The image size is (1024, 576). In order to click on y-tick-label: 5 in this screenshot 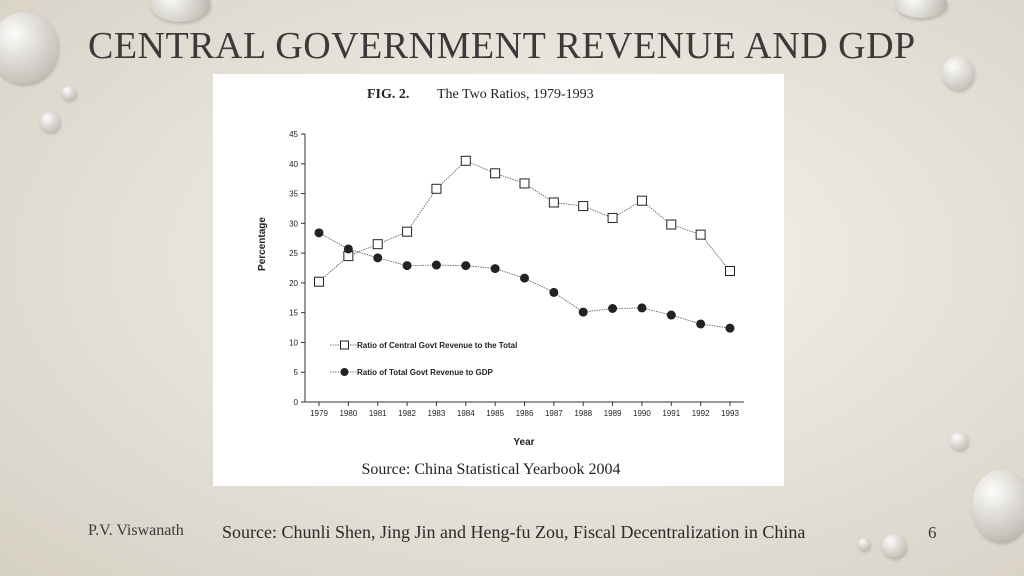, I will do `click(296, 372)`.